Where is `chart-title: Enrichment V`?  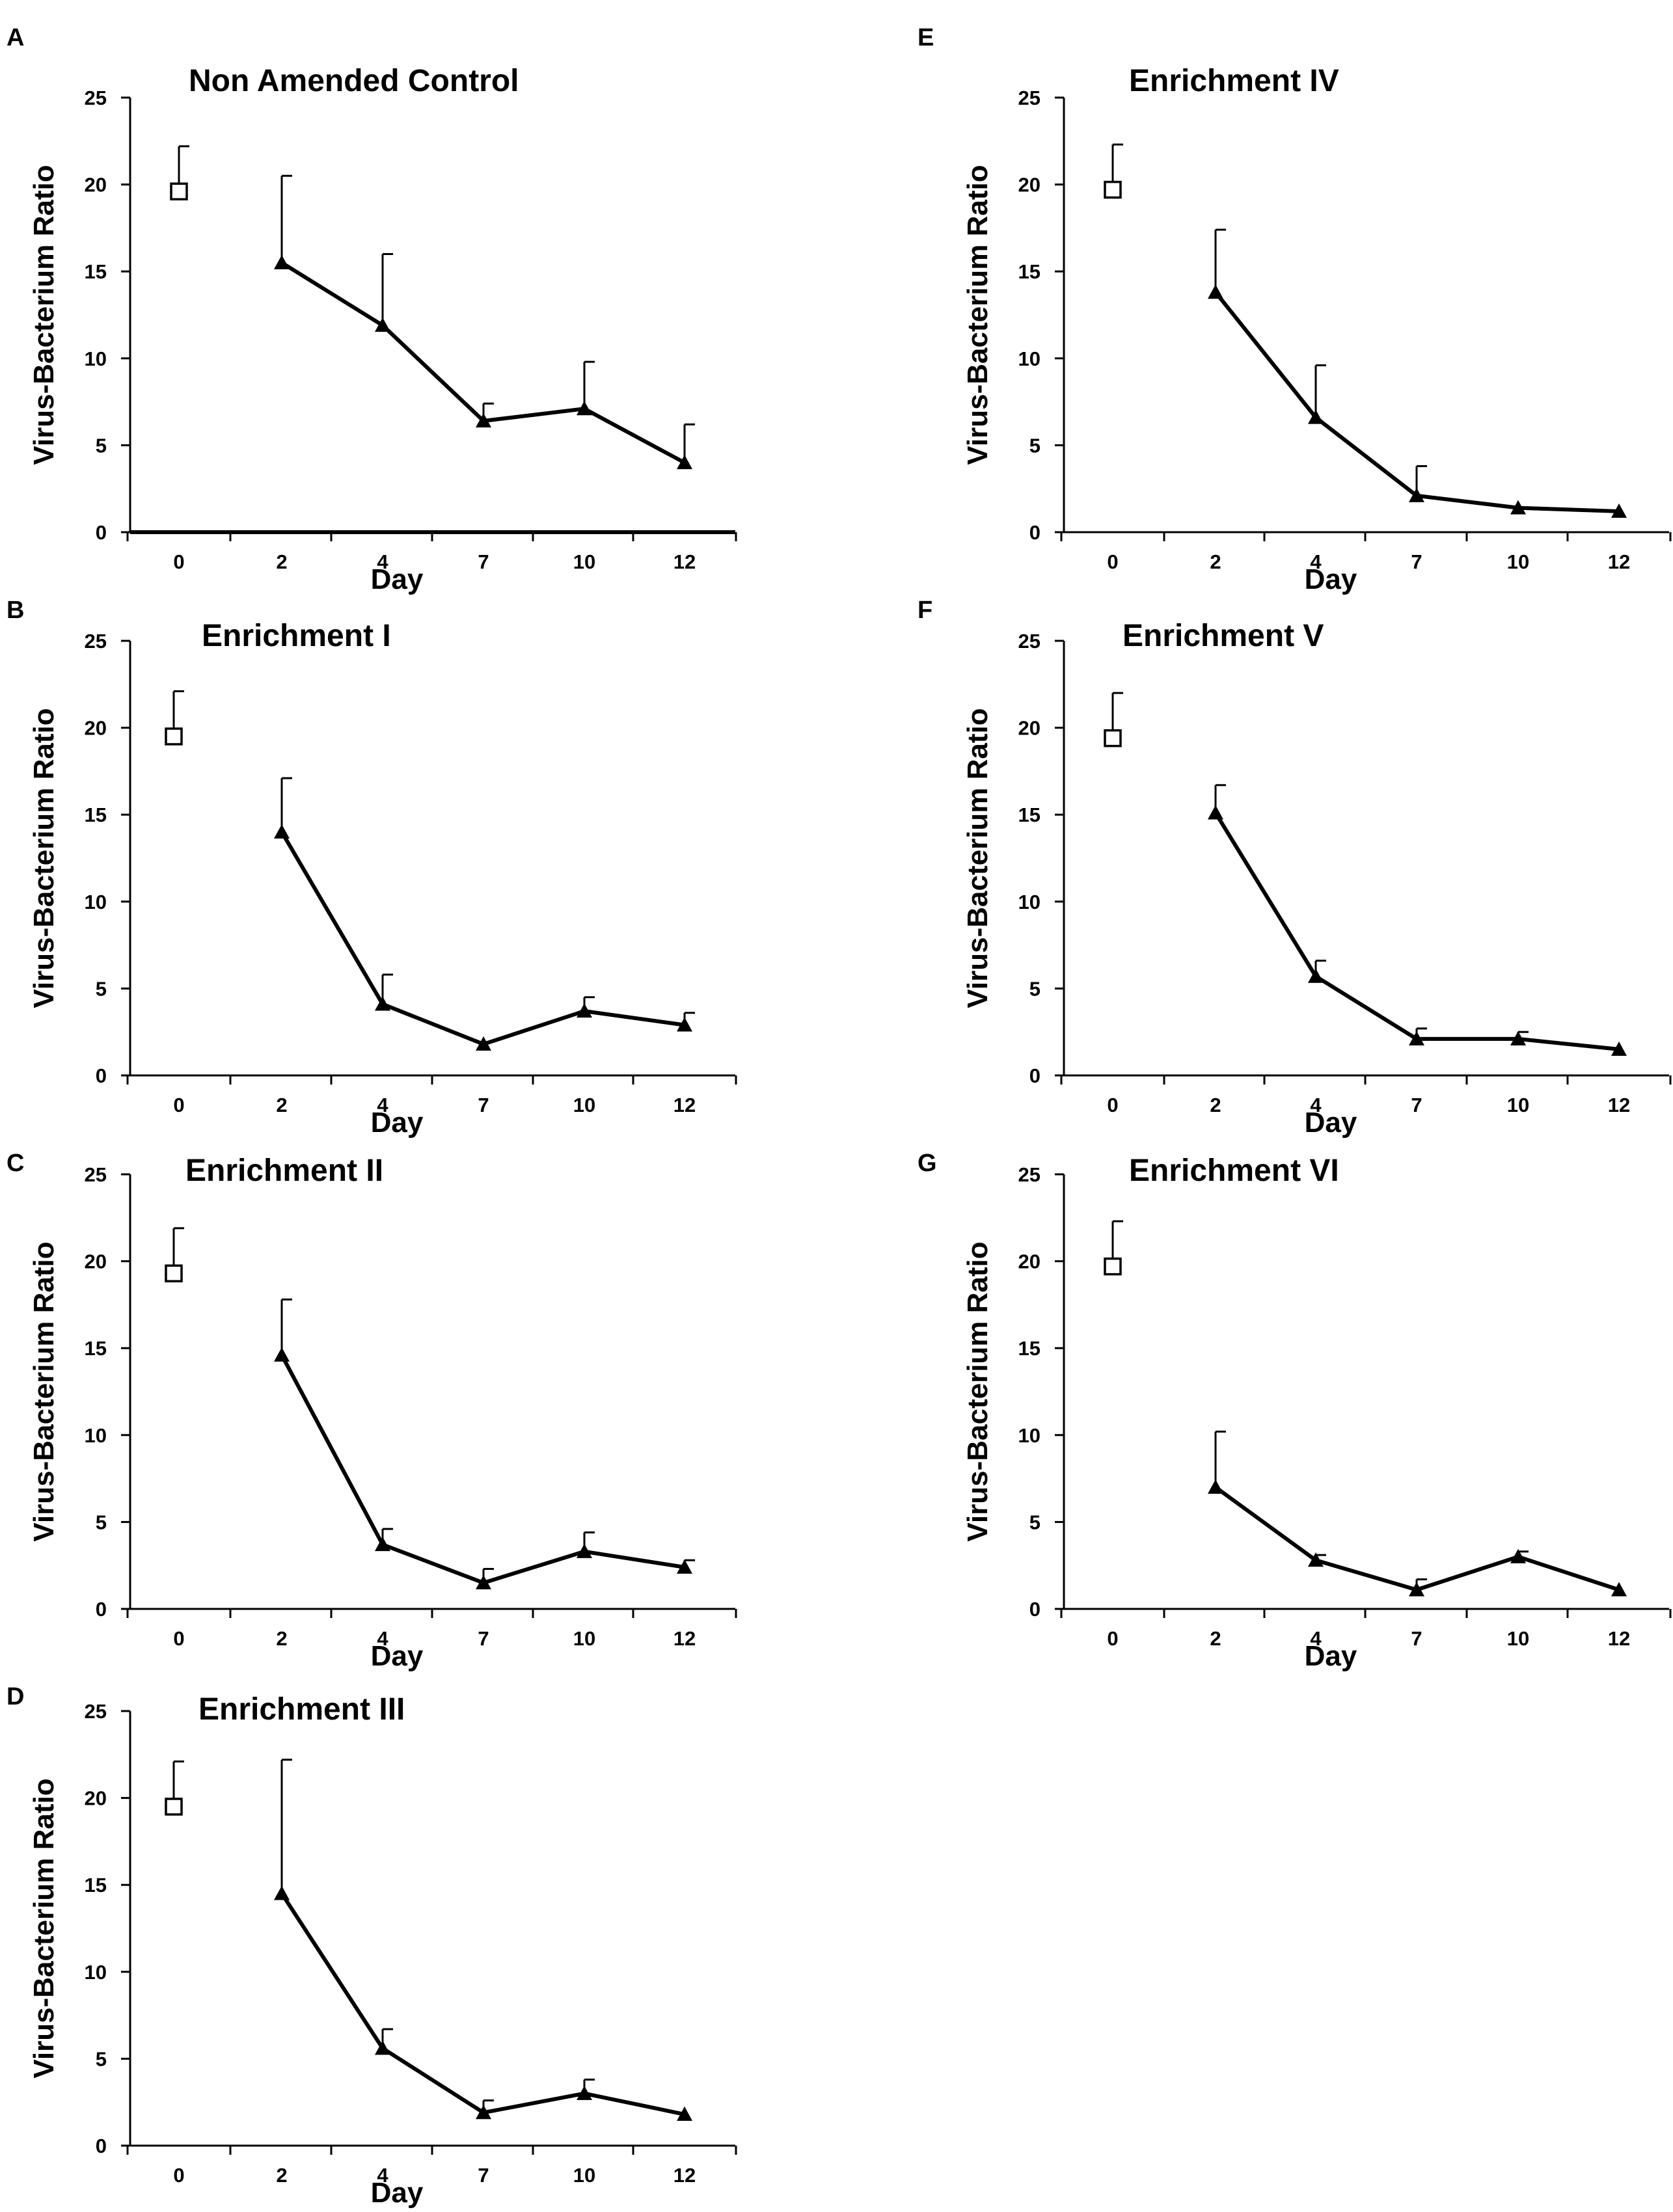
chart-title: Enrichment V is located at coordinates (1223, 636).